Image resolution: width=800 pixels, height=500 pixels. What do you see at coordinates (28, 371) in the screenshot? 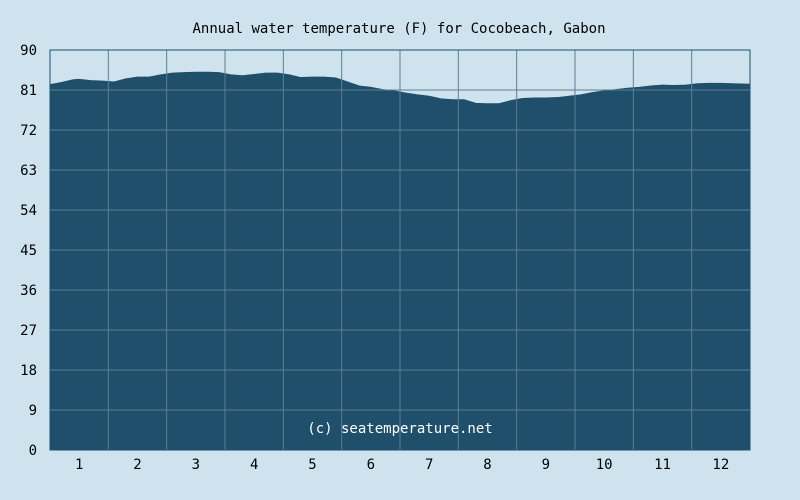
I see `y-tick-label: 18` at bounding box center [28, 371].